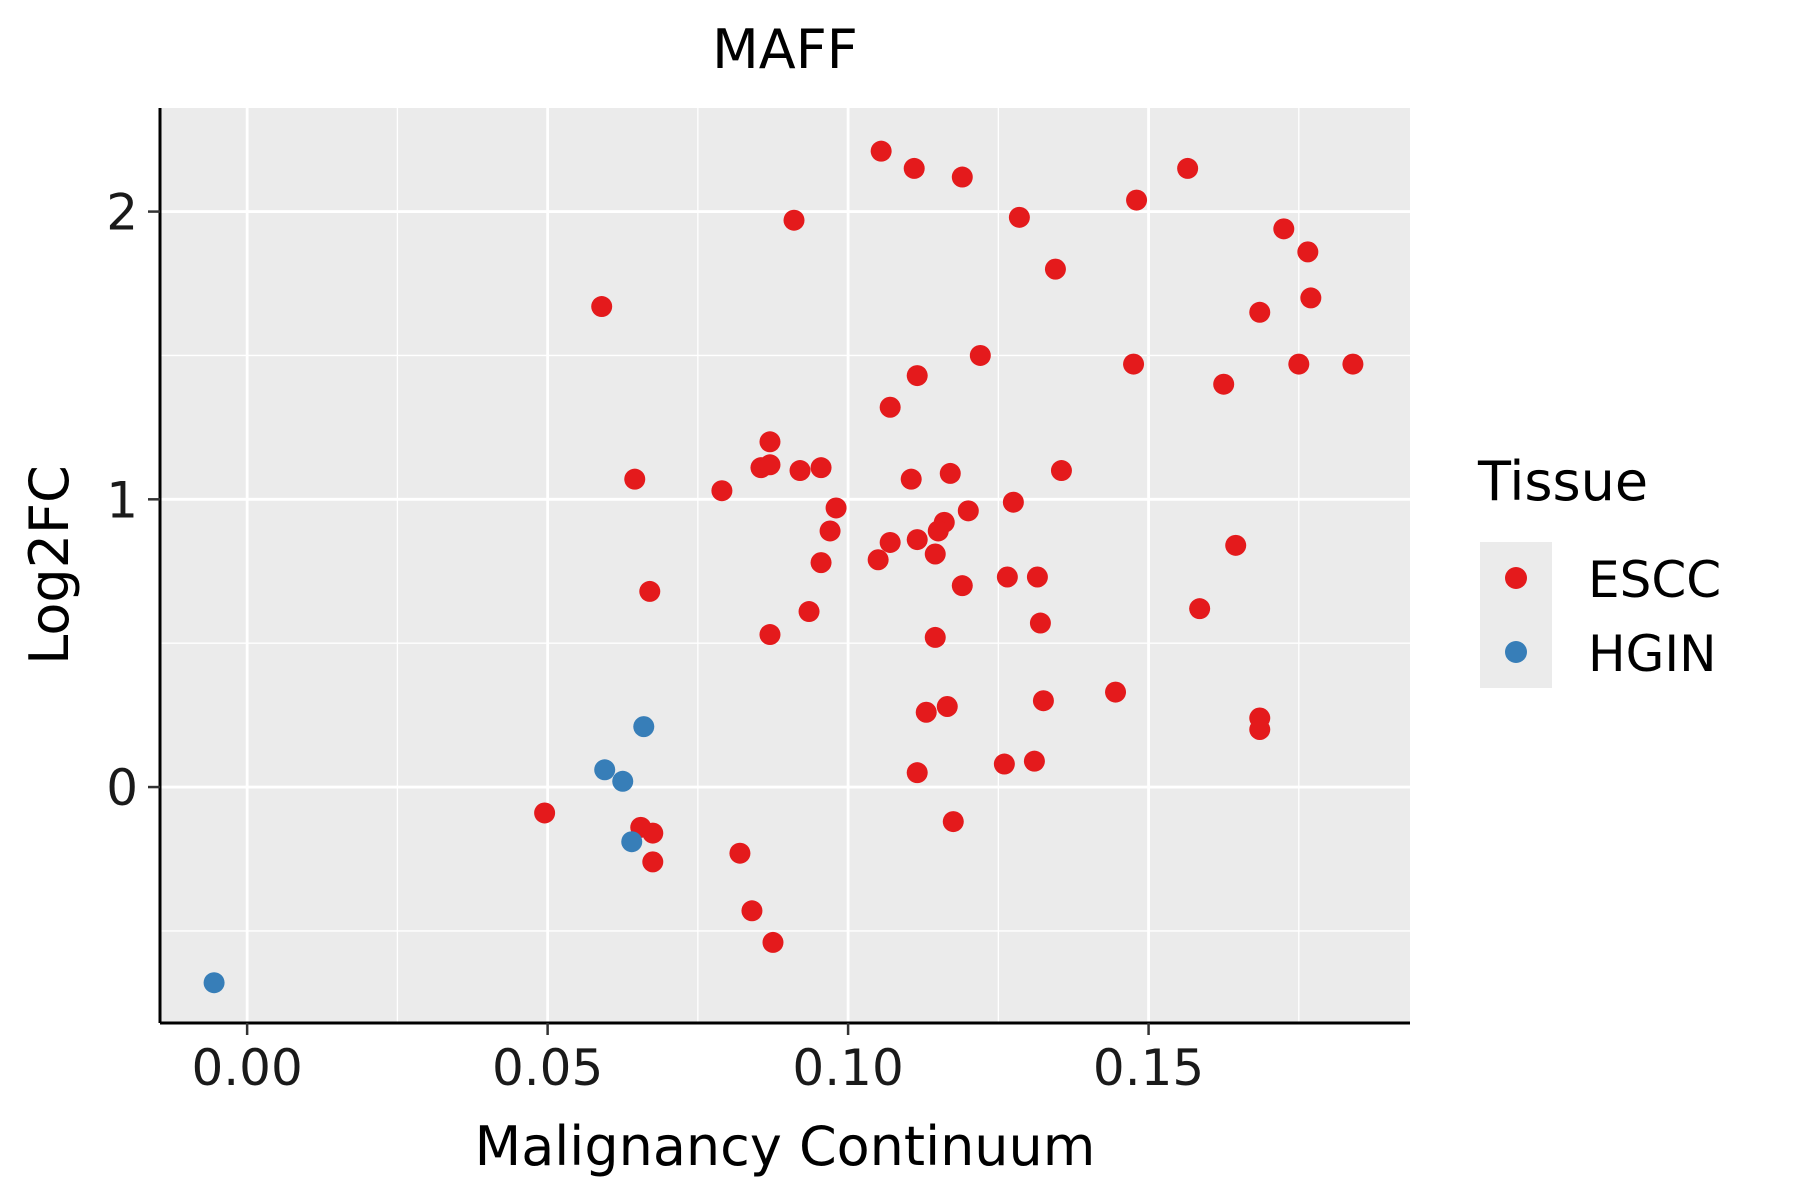 The width and height of the screenshot is (1800, 1200). I want to click on y-axis-label: Log2FC, so click(49, 565).